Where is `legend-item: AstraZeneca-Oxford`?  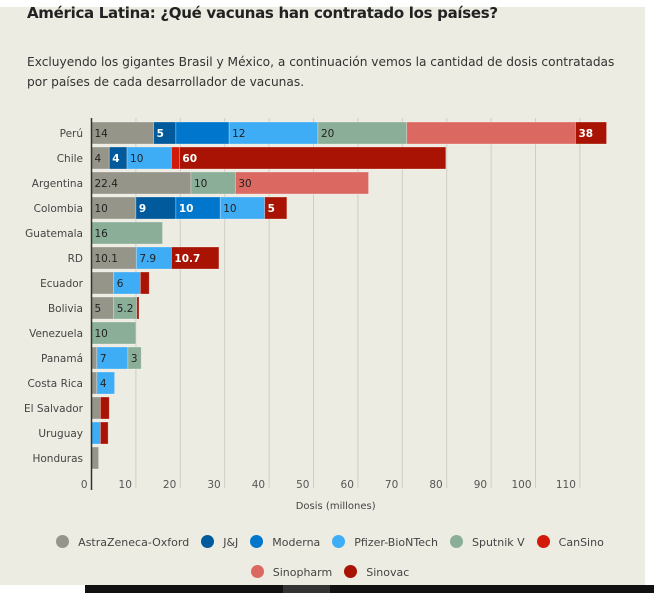 legend-item: AstraZeneca-Oxford is located at coordinates (122, 543).